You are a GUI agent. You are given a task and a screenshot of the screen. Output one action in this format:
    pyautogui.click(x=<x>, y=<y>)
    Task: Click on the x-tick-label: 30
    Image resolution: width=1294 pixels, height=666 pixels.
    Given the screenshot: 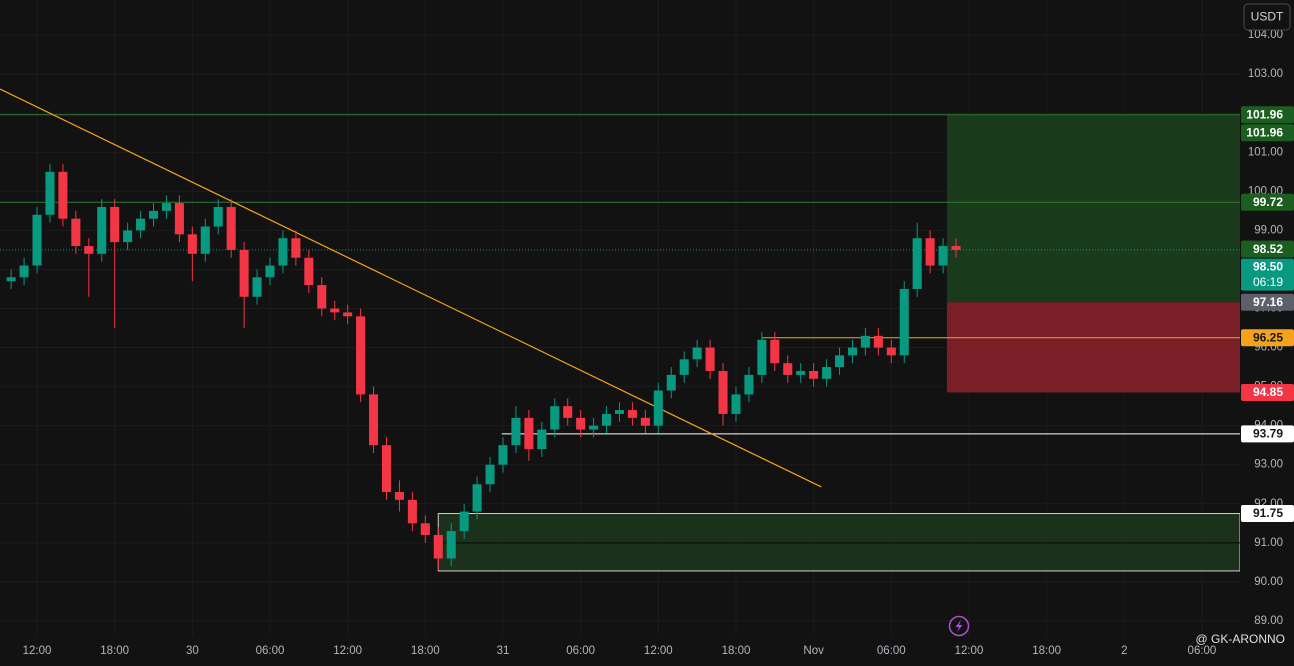 What is the action you would take?
    pyautogui.click(x=192, y=651)
    